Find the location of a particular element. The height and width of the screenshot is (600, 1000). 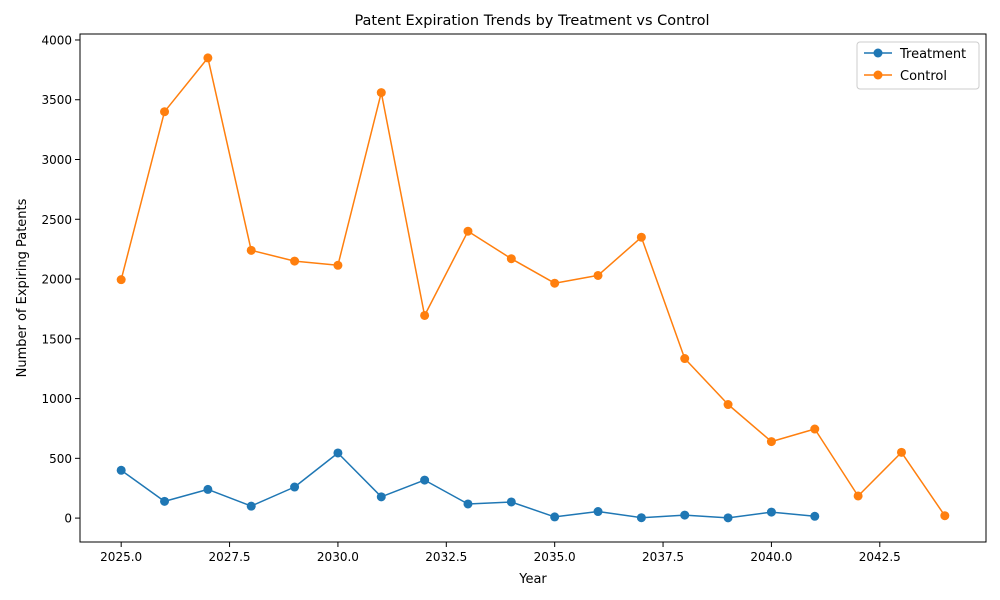

y-tick-label: 4000 is located at coordinates (56, 40).